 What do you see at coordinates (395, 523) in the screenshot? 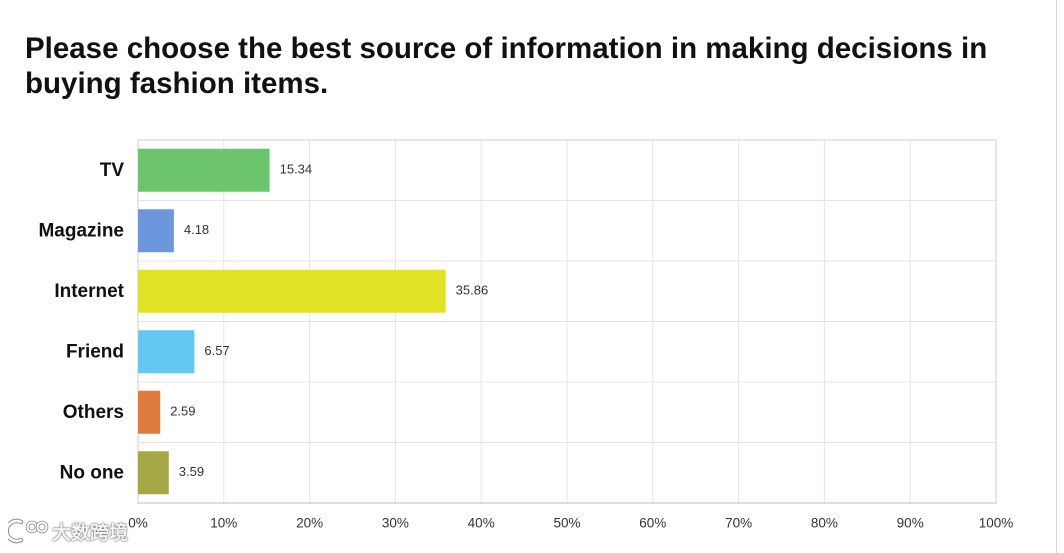
I see `x-tick-label-30: 30%` at bounding box center [395, 523].